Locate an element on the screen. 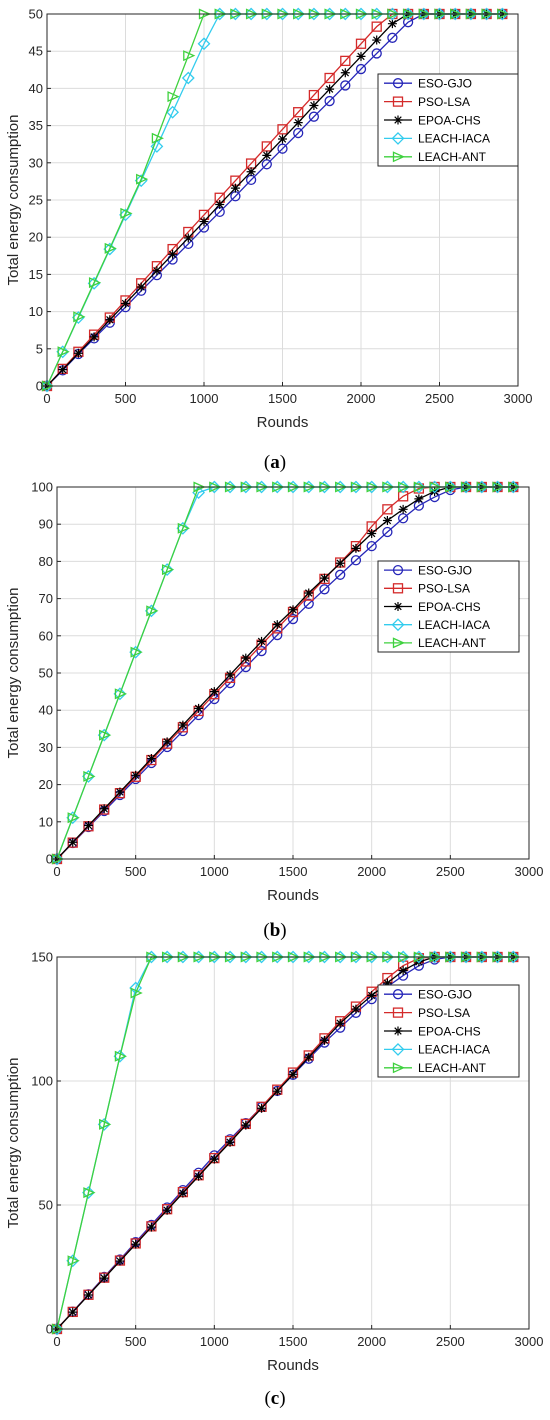 This screenshot has width=550, height=1420. x-tick-label: 500 is located at coordinates (136, 871).